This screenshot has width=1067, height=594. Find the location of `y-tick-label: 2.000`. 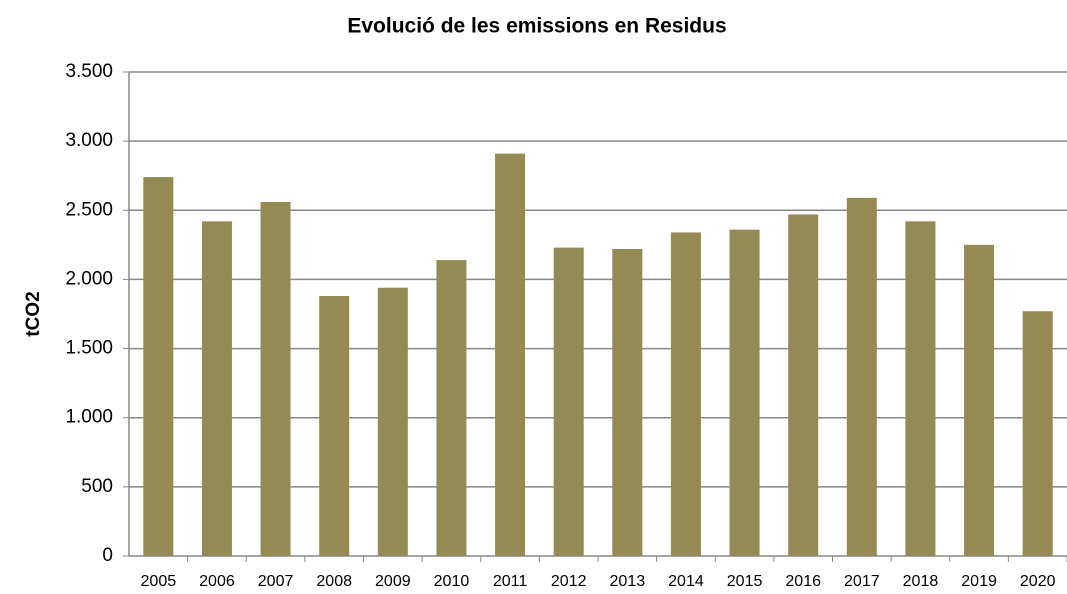

y-tick-label: 2.000 is located at coordinates (89, 278).